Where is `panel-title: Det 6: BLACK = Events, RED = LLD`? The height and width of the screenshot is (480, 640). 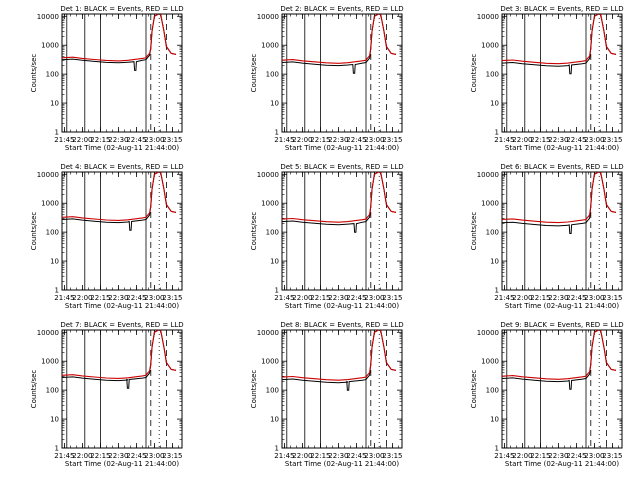
panel-title: Det 6: BLACK = Events, RED = LLD is located at coordinates (561, 167).